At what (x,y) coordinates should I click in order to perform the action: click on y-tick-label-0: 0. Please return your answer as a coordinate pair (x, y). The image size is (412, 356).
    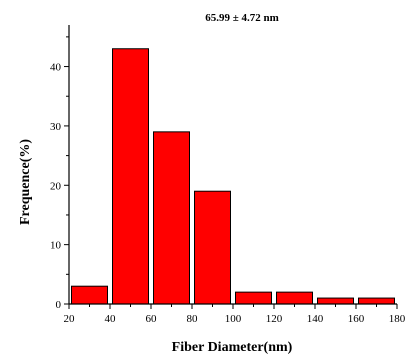
    Looking at the image, I should click on (59, 305).